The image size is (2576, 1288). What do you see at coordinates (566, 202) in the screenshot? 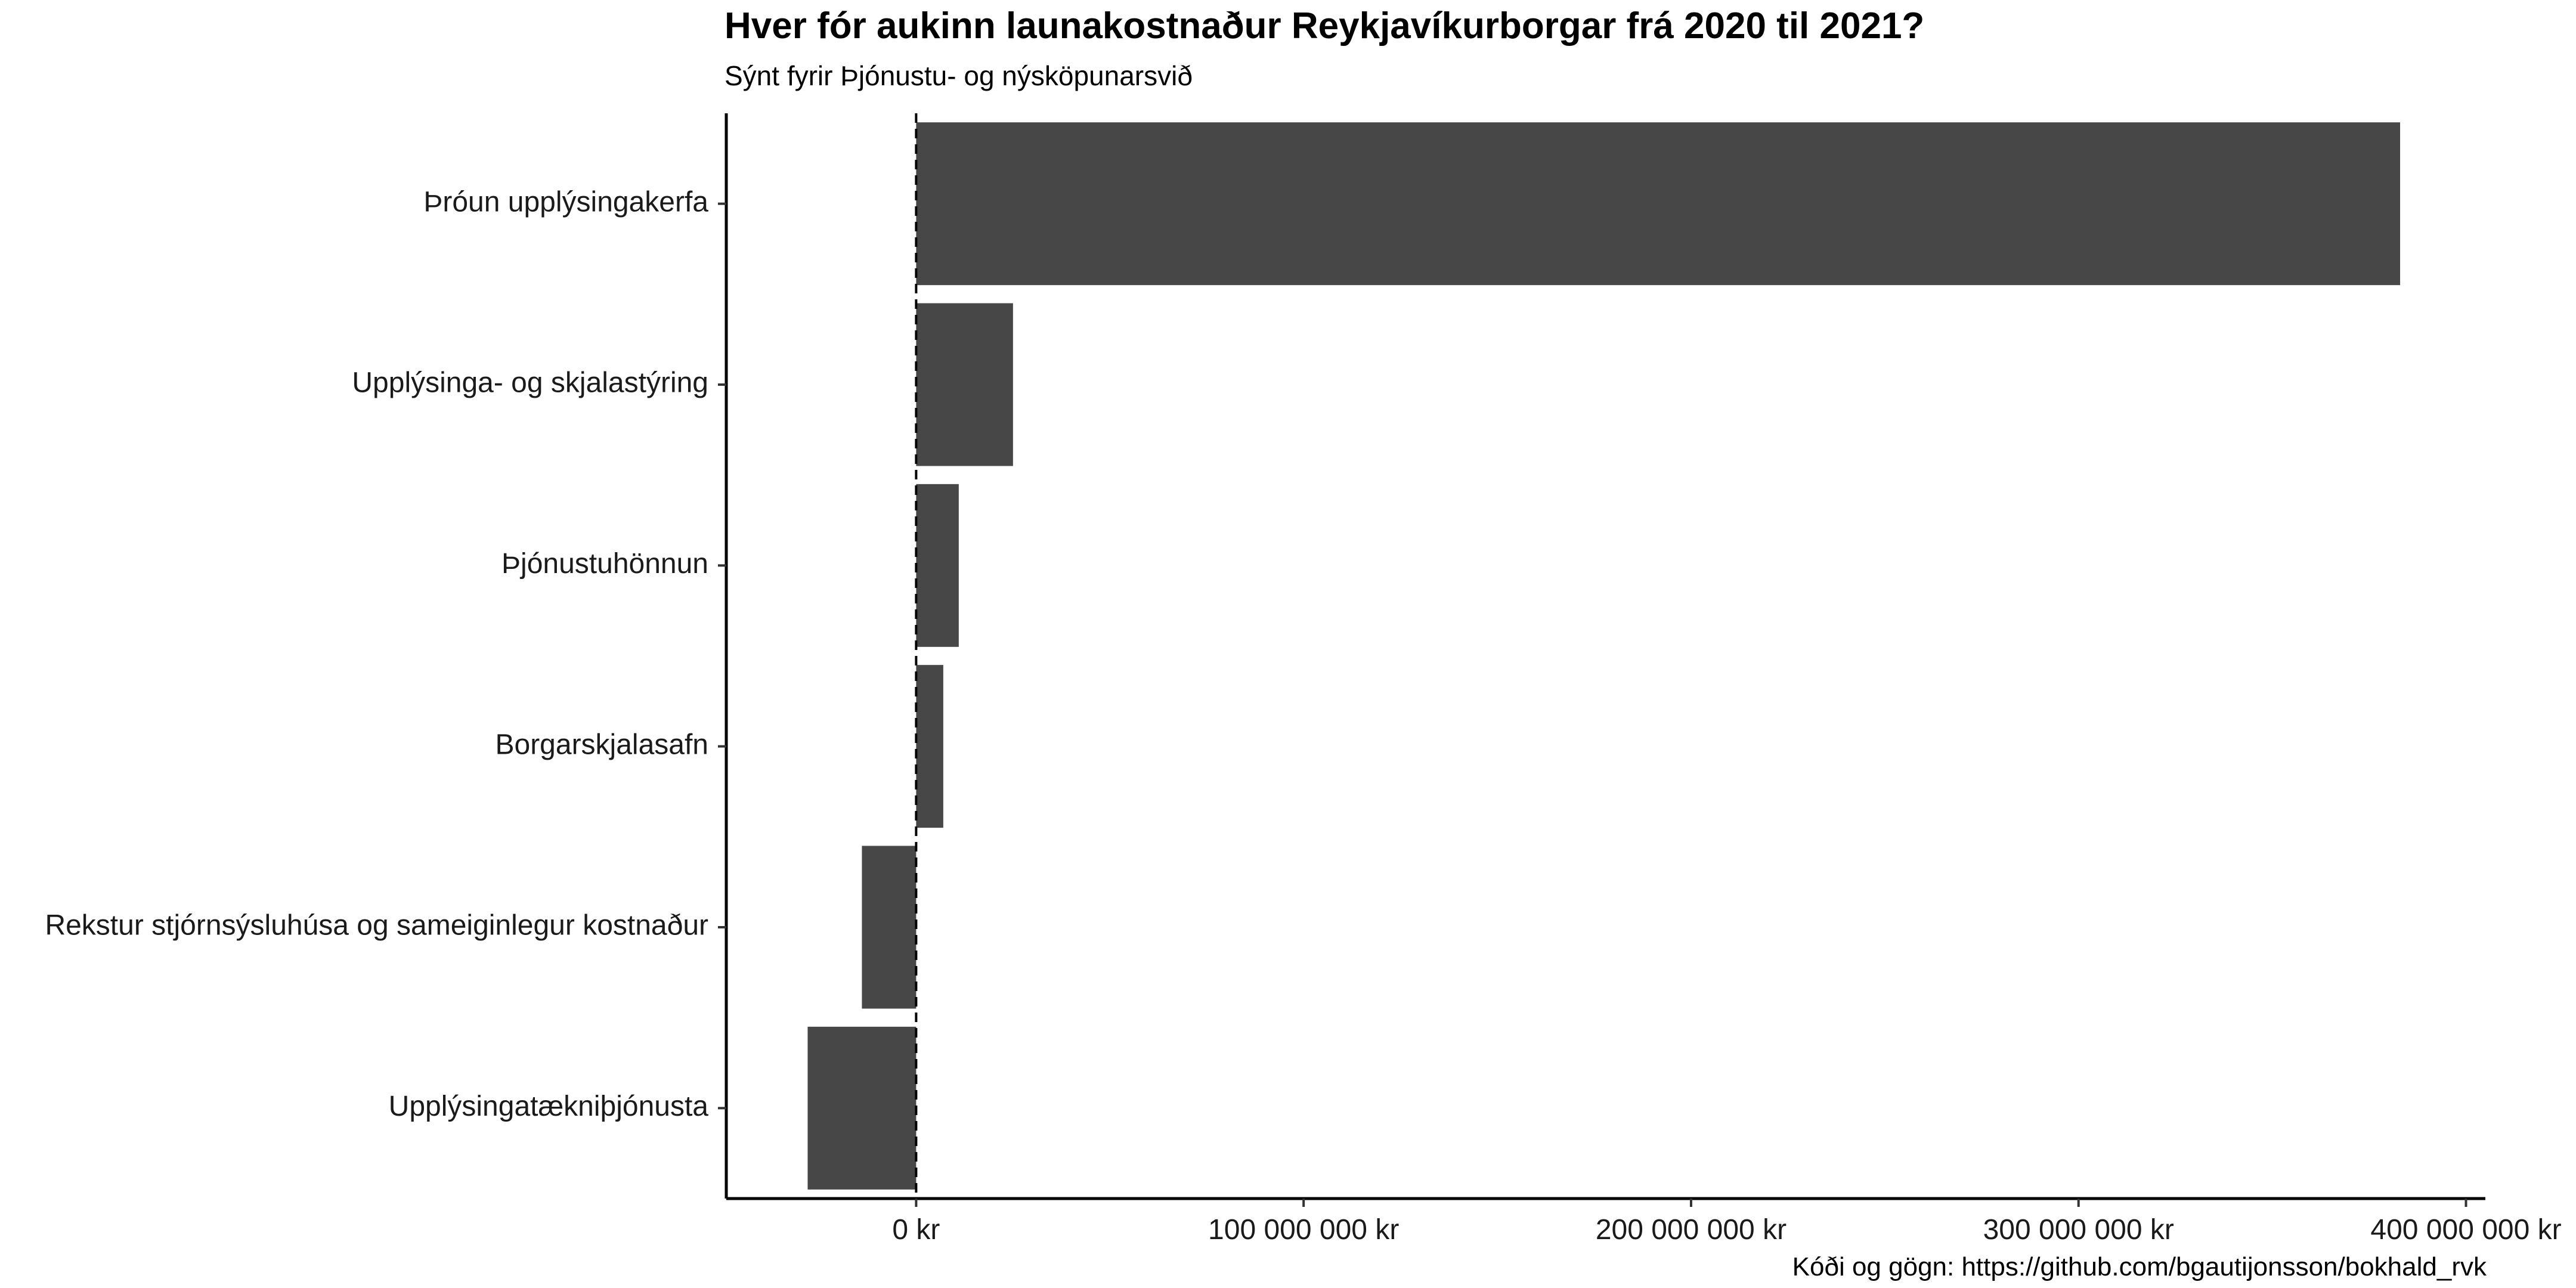
I see `category-label: Þróun upplýsingakerfa` at bounding box center [566, 202].